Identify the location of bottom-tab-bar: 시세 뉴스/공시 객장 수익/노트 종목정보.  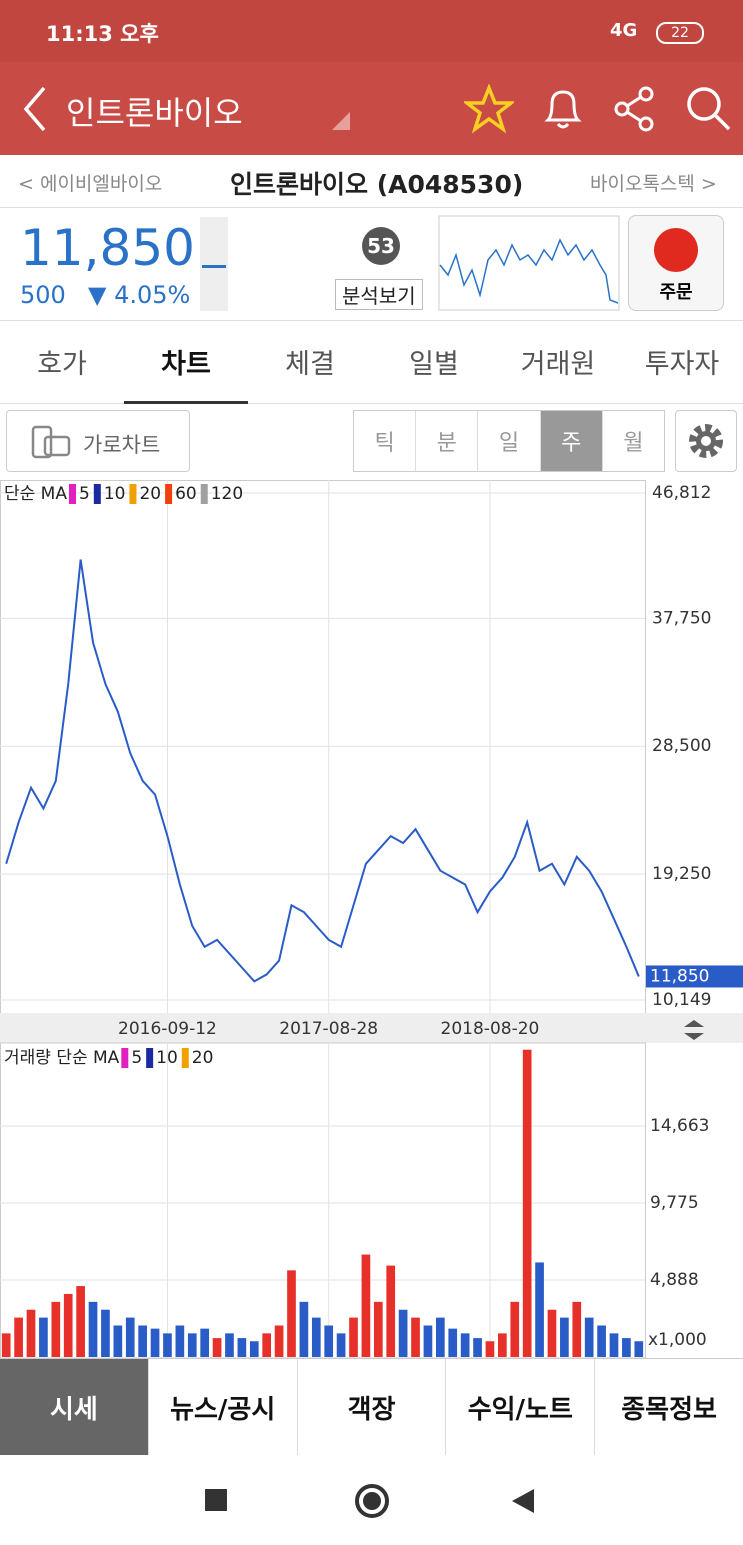
(371, 1407).